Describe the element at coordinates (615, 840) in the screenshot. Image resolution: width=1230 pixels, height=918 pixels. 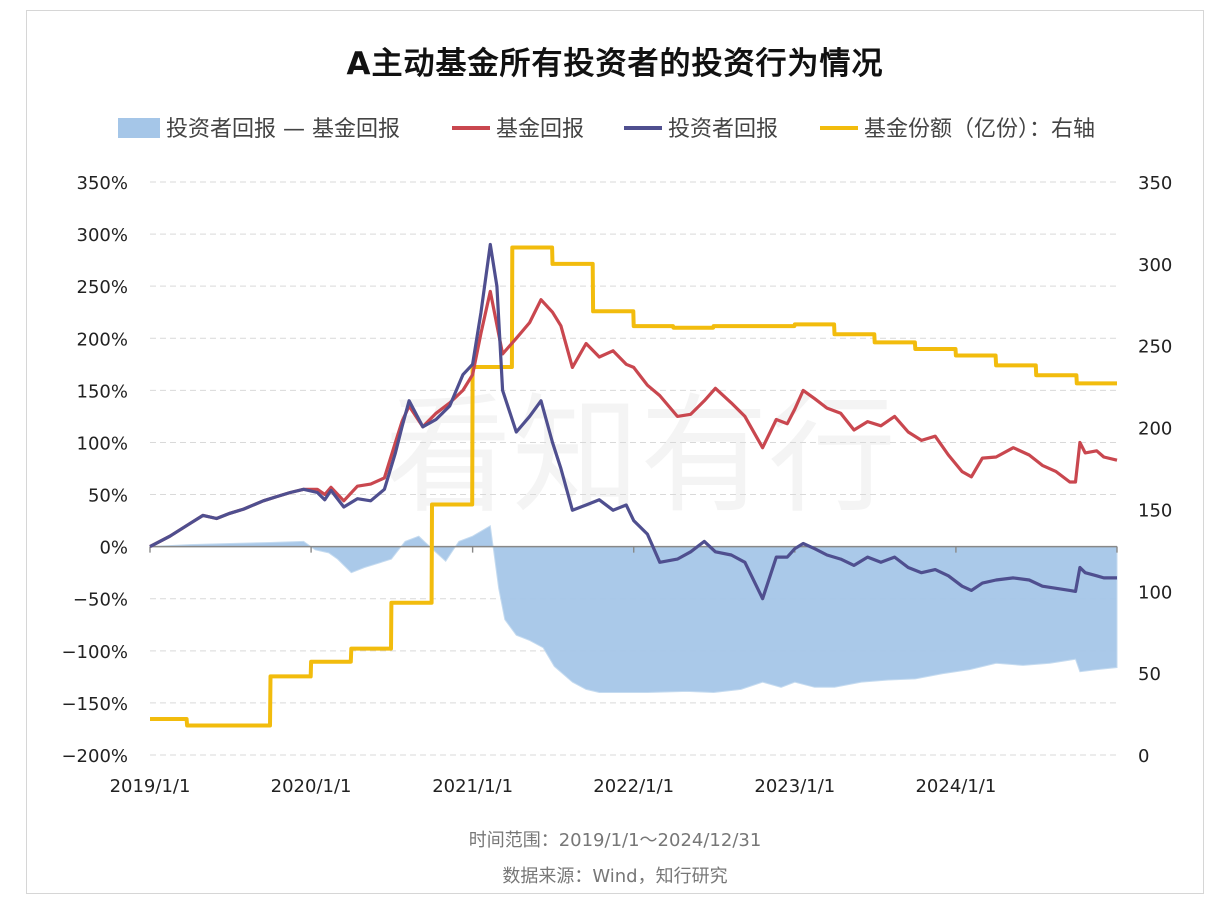
I see `time-range-note: 时间范围：2019/1/1～2024/12/31` at that location.